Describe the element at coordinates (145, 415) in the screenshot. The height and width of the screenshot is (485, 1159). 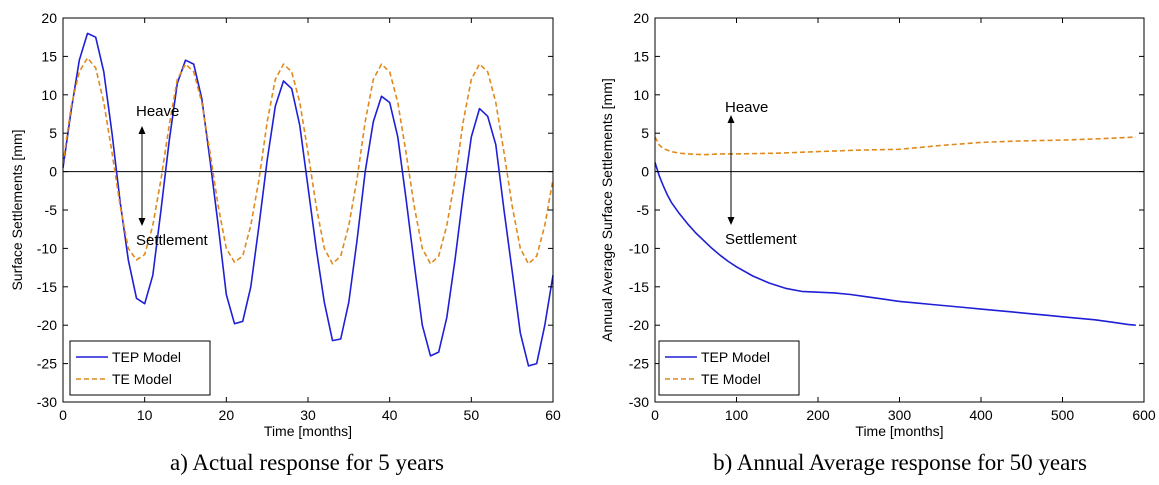
I see `x-tick-label: 10` at that location.